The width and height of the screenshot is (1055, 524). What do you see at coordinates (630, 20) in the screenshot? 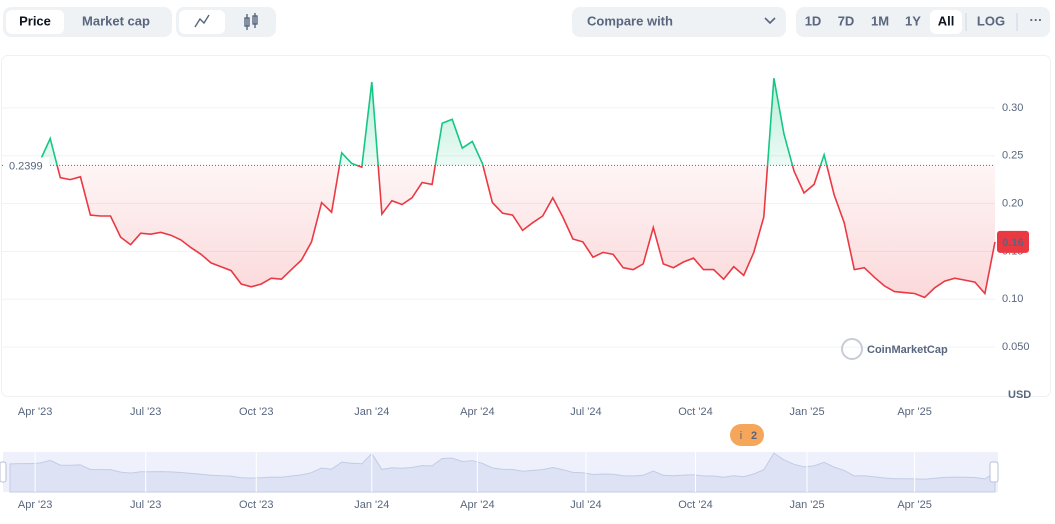
I see `compare-label: Compare with` at bounding box center [630, 20].